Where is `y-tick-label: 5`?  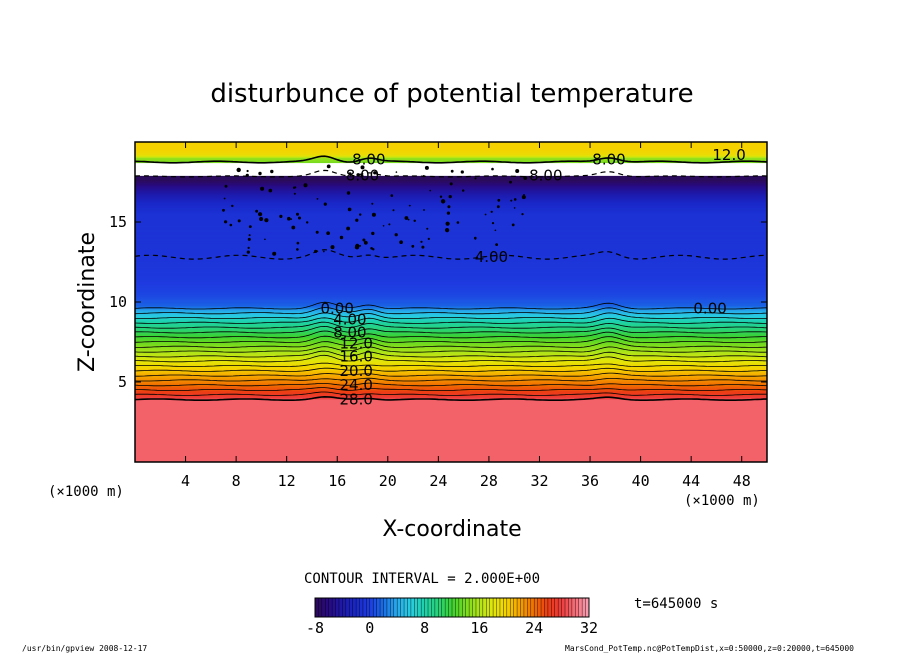
y-tick-label: 5 is located at coordinates (122, 382).